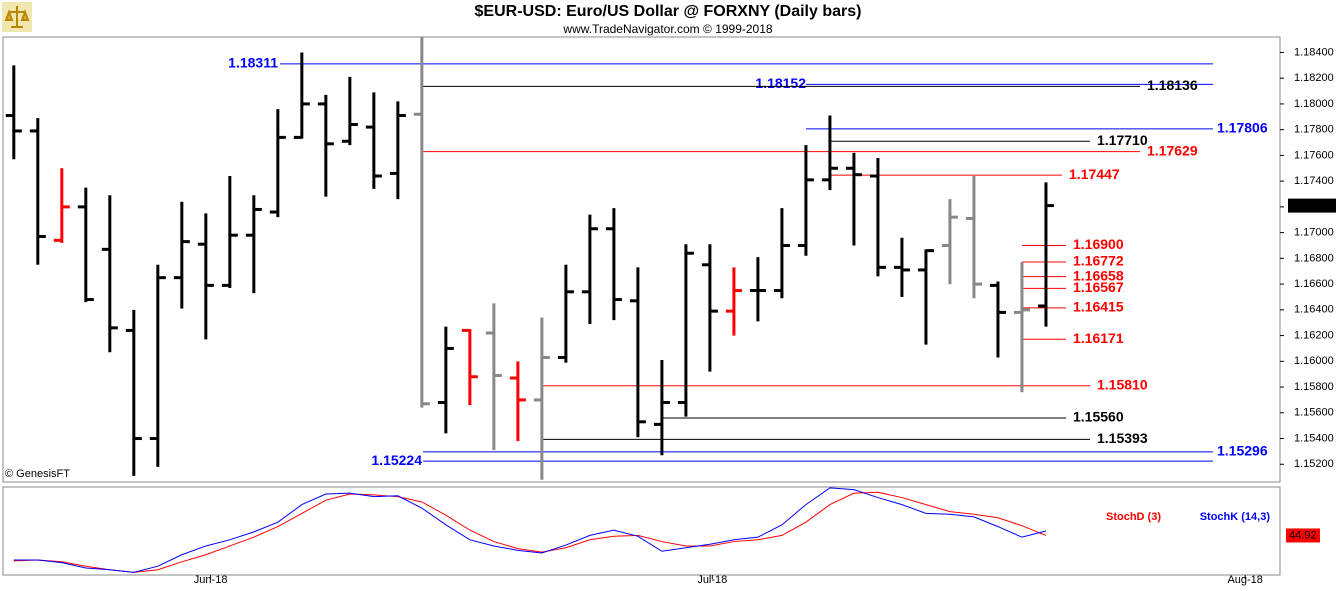 The width and height of the screenshot is (1336, 591). Describe the element at coordinates (1314, 52) in the screenshot. I see `y-tick-label: 1.18400` at that location.